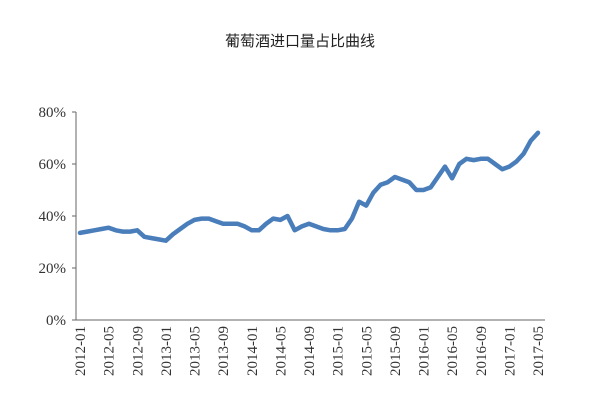 The height and width of the screenshot is (401, 605). Describe the element at coordinates (167, 351) in the screenshot. I see `x-tick-label: 2013-01` at that location.